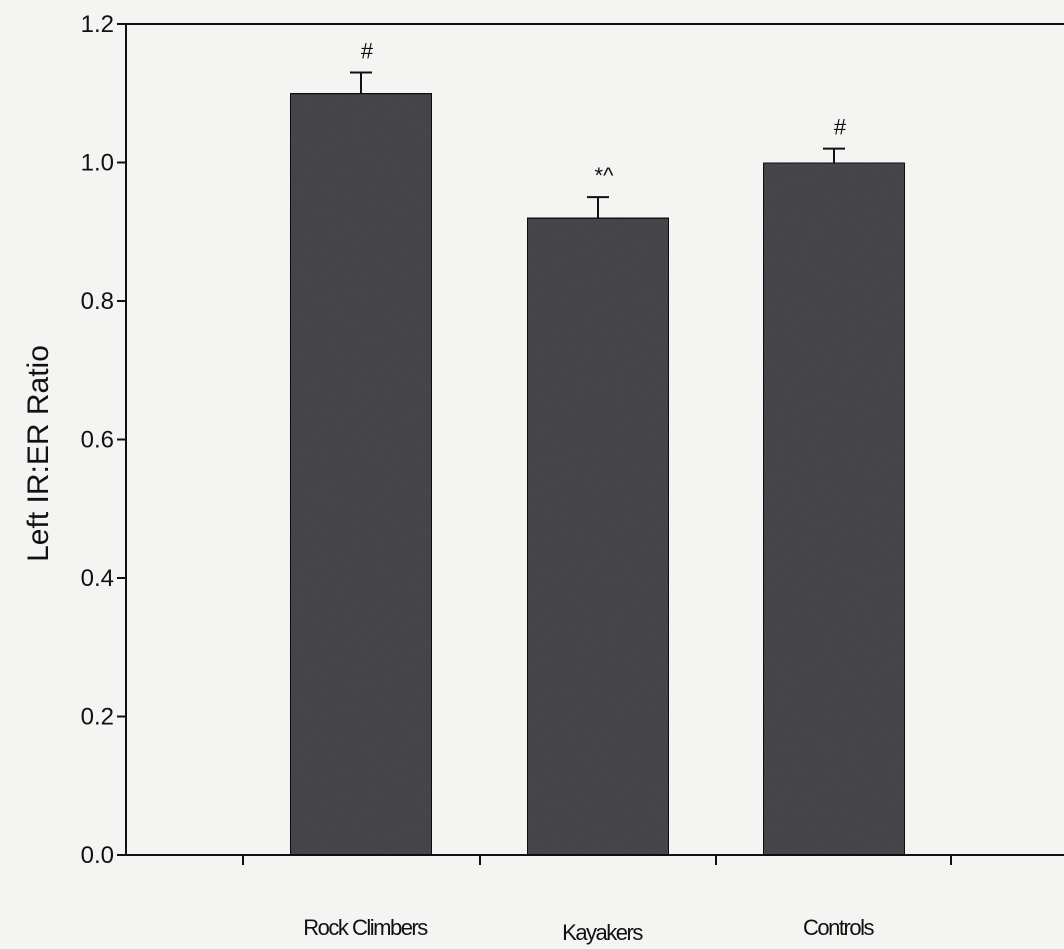 This screenshot has width=1064, height=949. Describe the element at coordinates (38, 453) in the screenshot. I see `y-axis-title: Left IR:ER Ratio` at that location.